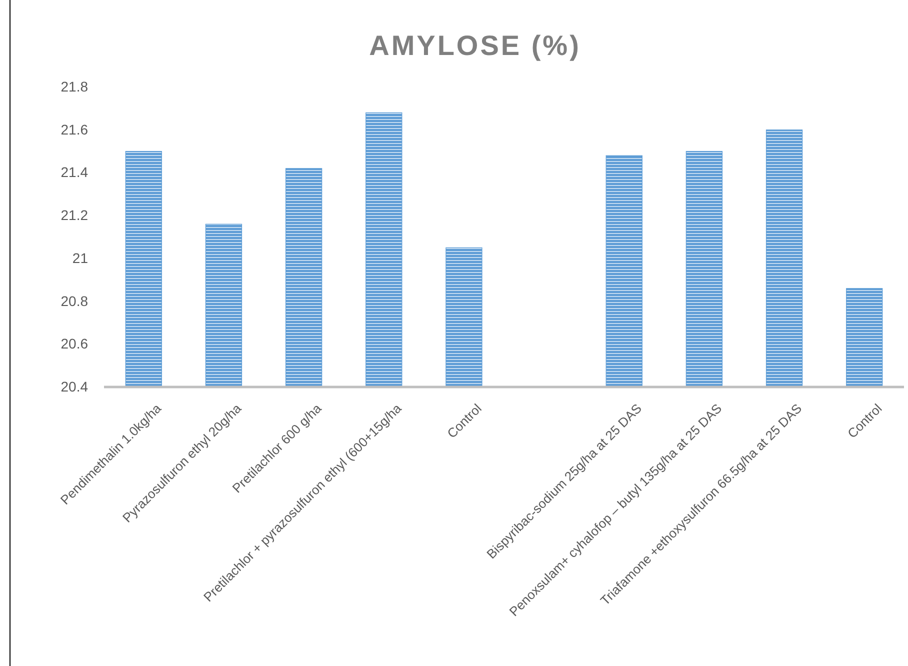 The image size is (908, 666). I want to click on chart-title: AMYLOSE (%), so click(475, 45).